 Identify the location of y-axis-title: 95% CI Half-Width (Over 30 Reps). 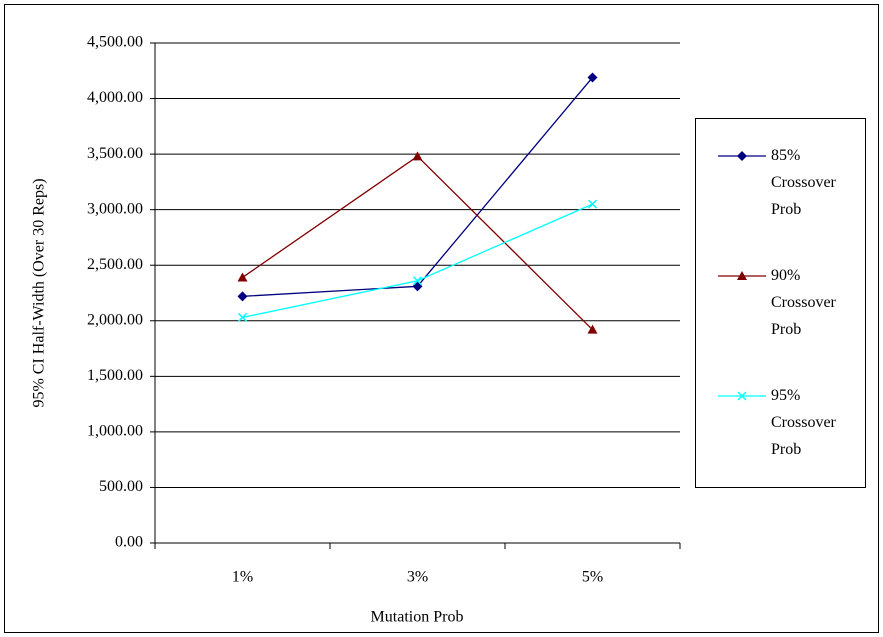
(39, 292).